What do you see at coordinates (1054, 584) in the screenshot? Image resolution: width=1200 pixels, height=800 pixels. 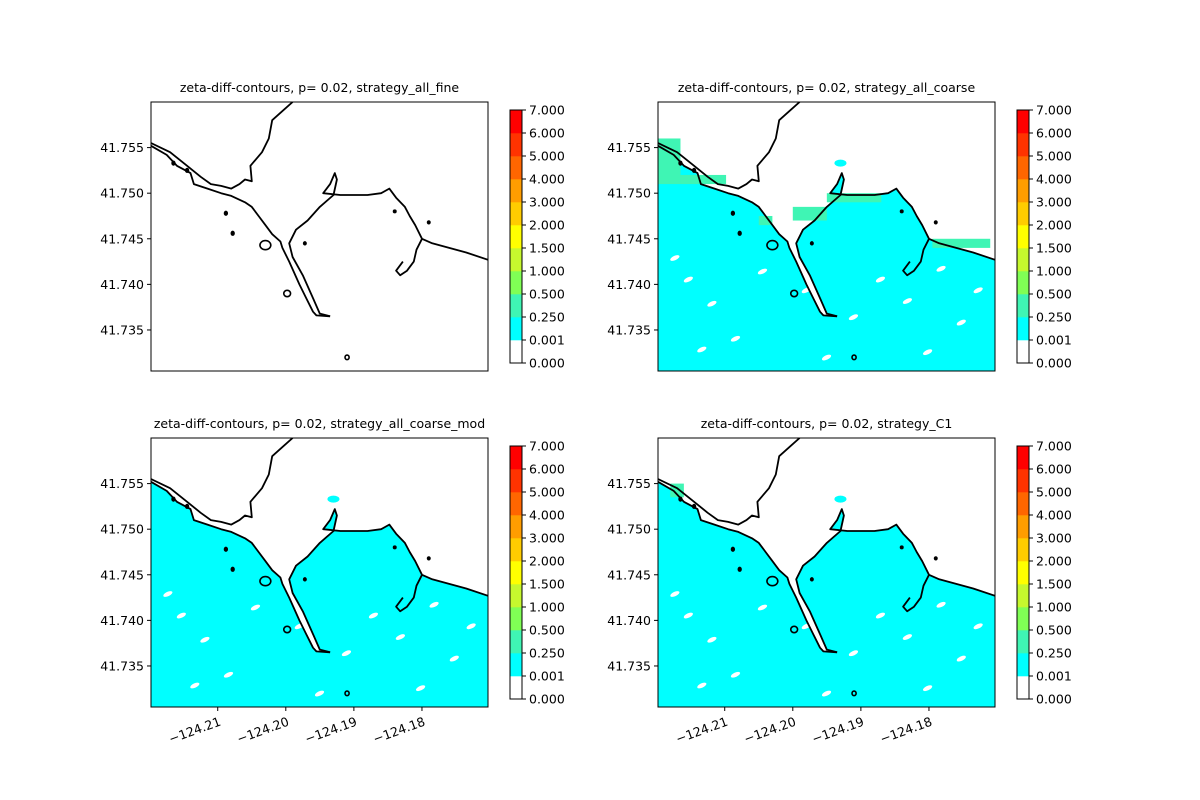 I see `colorbar-tick-label: 1.500` at bounding box center [1054, 584].